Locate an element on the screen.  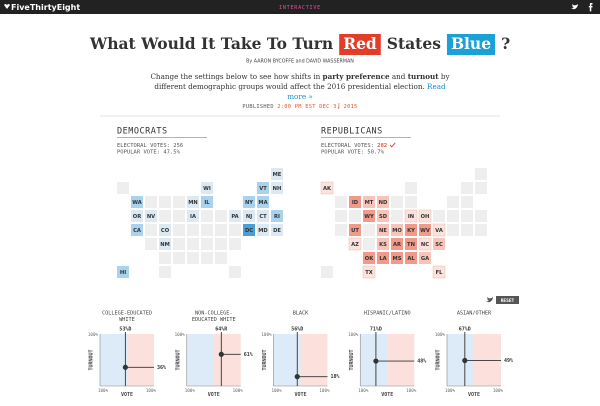
state-label: CA is located at coordinates (137, 231).